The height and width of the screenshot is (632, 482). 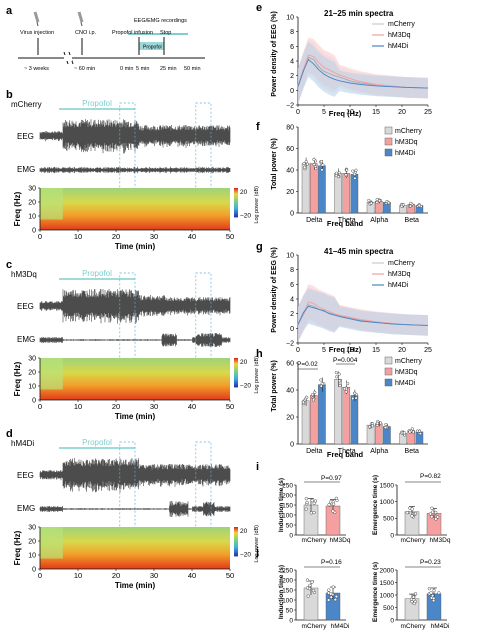 I want to click on spectra-x-tick-label: 5, so click(x=324, y=112).